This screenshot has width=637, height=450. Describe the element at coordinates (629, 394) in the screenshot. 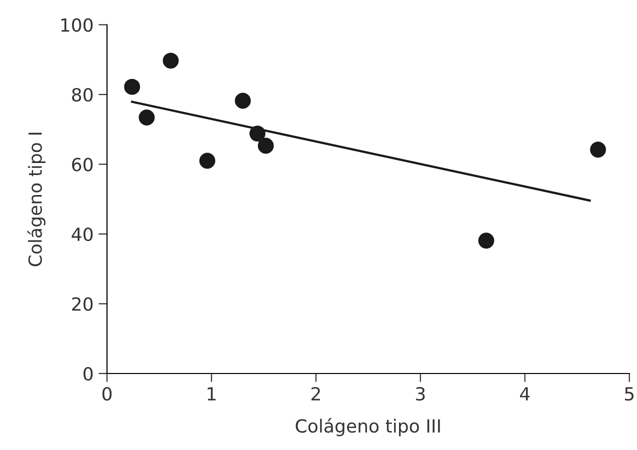

I see `x-tick-label: 5` at that location.